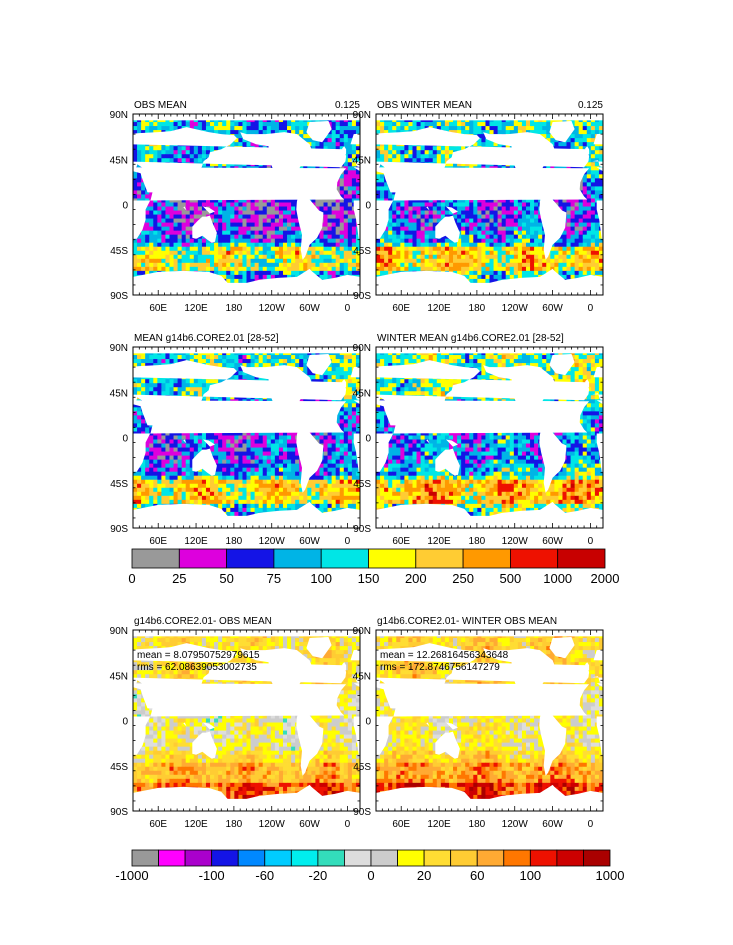 This screenshot has height=945, width=733. Describe the element at coordinates (470, 338) in the screenshot. I see `panel-title: WINTER MEAN g14b6.CORE2.01 [28-52]` at that location.